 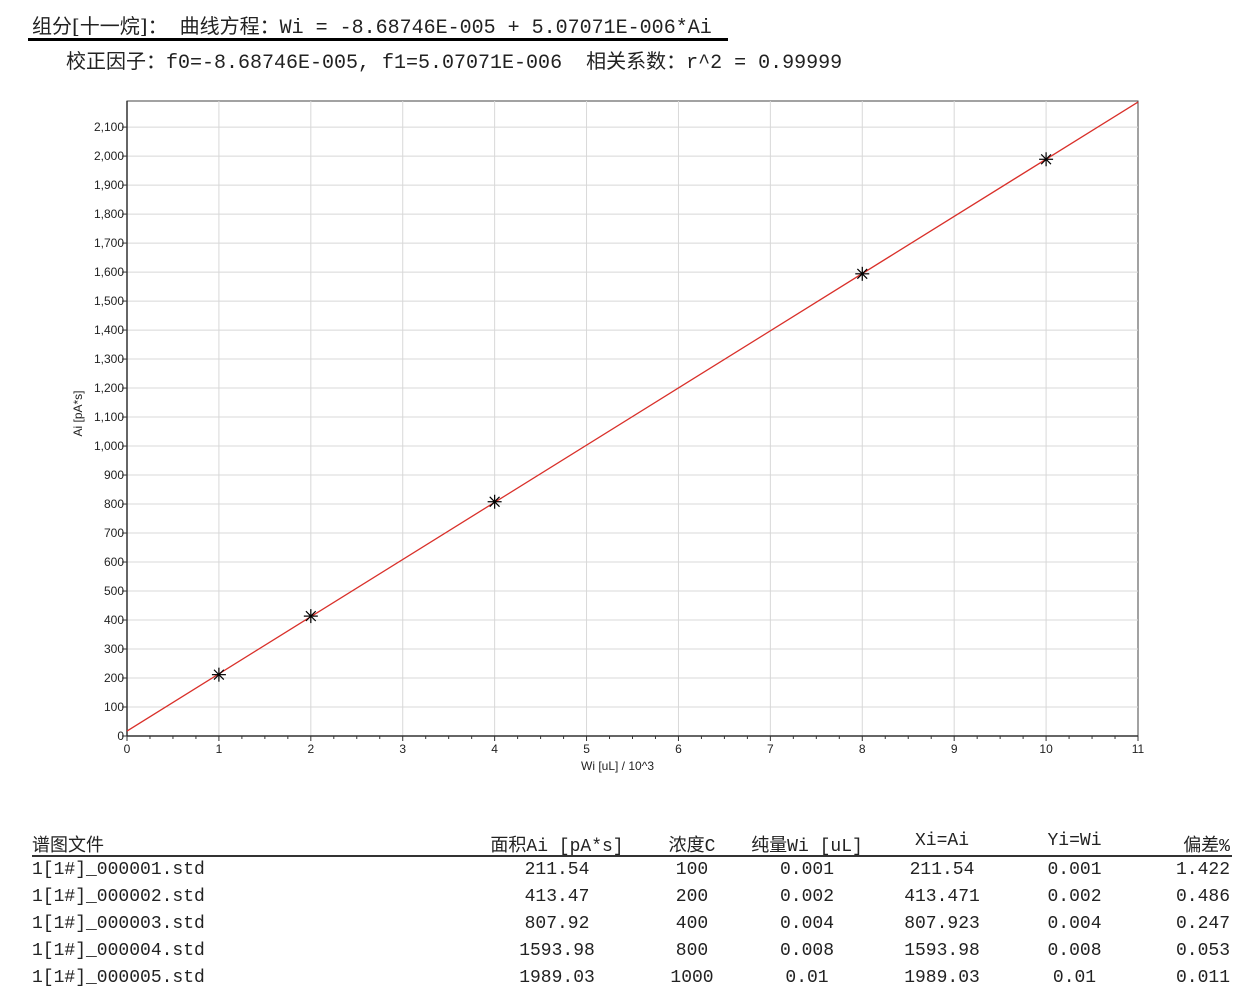 What do you see at coordinates (692, 847) in the screenshot?
I see `col-conc: 浓度C` at bounding box center [692, 847].